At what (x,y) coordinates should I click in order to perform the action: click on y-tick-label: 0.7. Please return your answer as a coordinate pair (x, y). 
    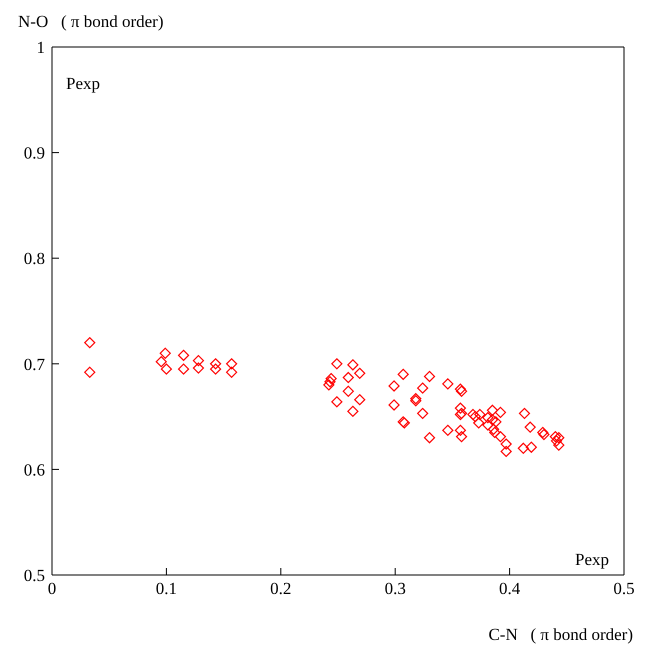
    Looking at the image, I should click on (35, 364).